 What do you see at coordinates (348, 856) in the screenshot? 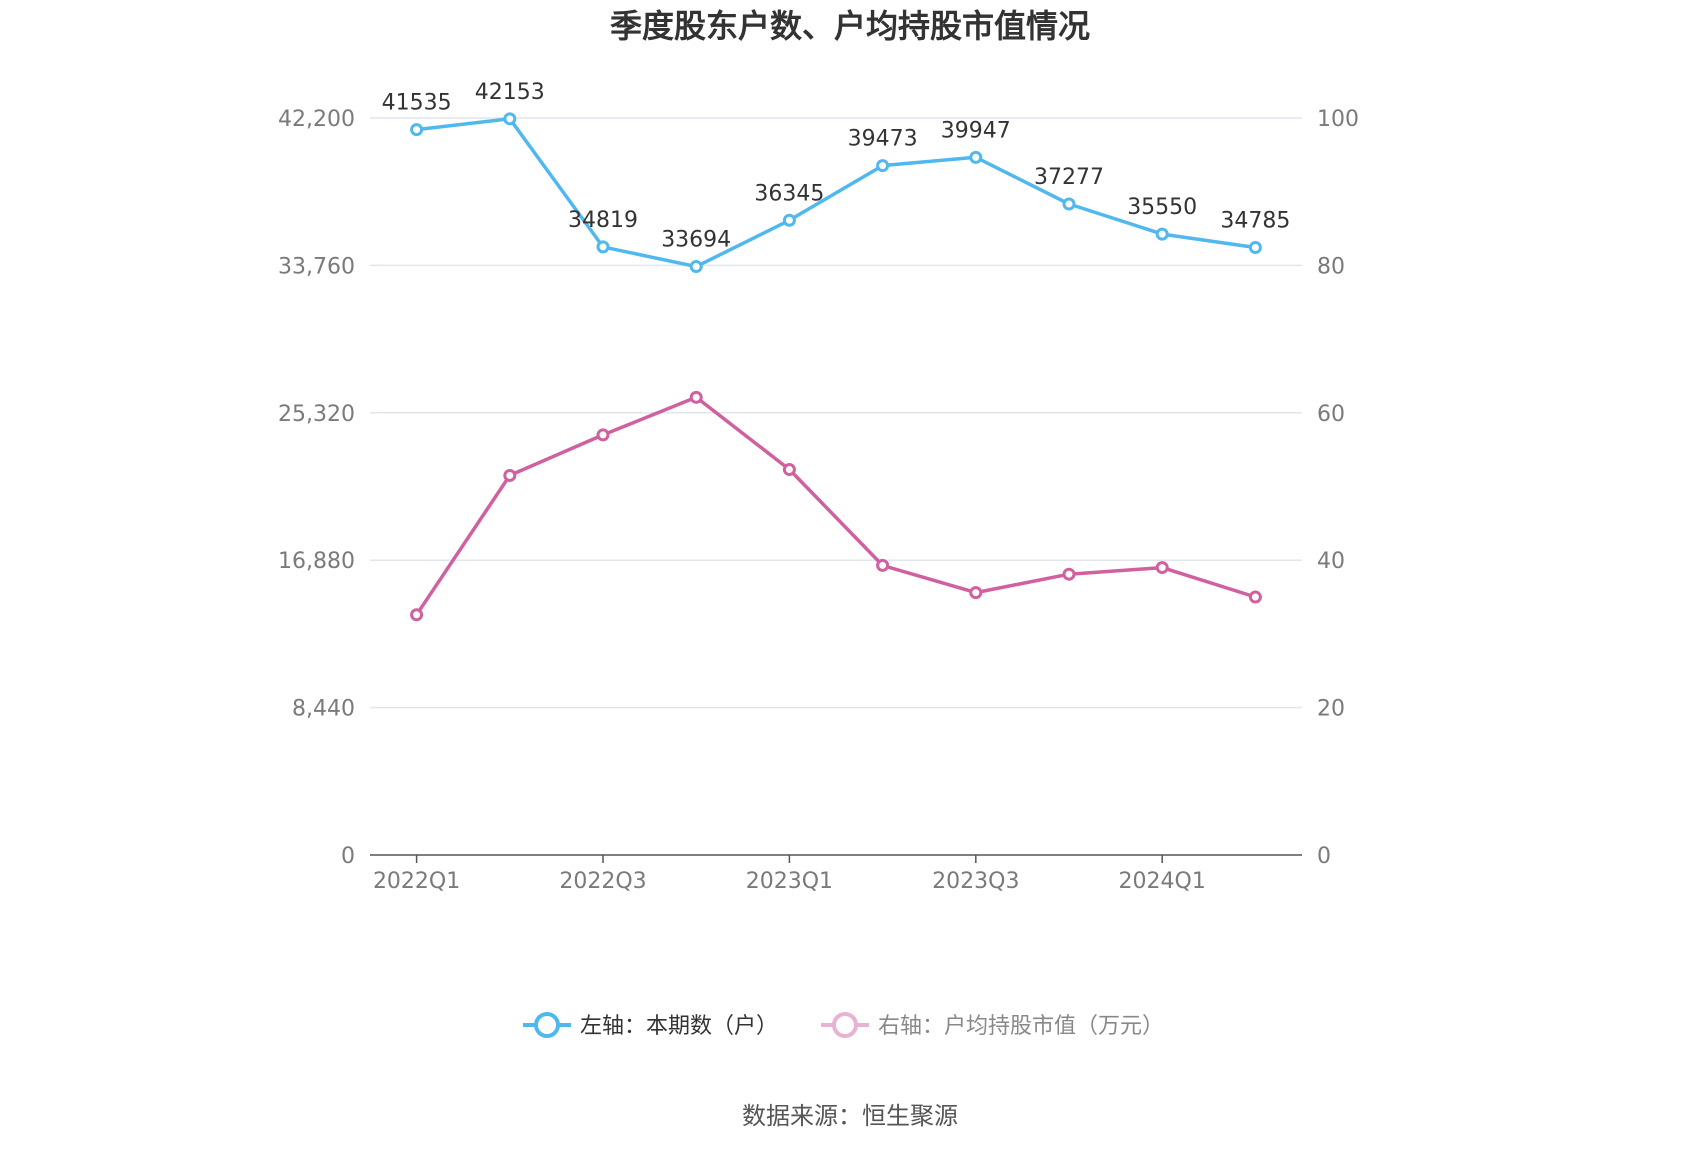
I see `left-axis-tick-label: 0` at bounding box center [348, 856].